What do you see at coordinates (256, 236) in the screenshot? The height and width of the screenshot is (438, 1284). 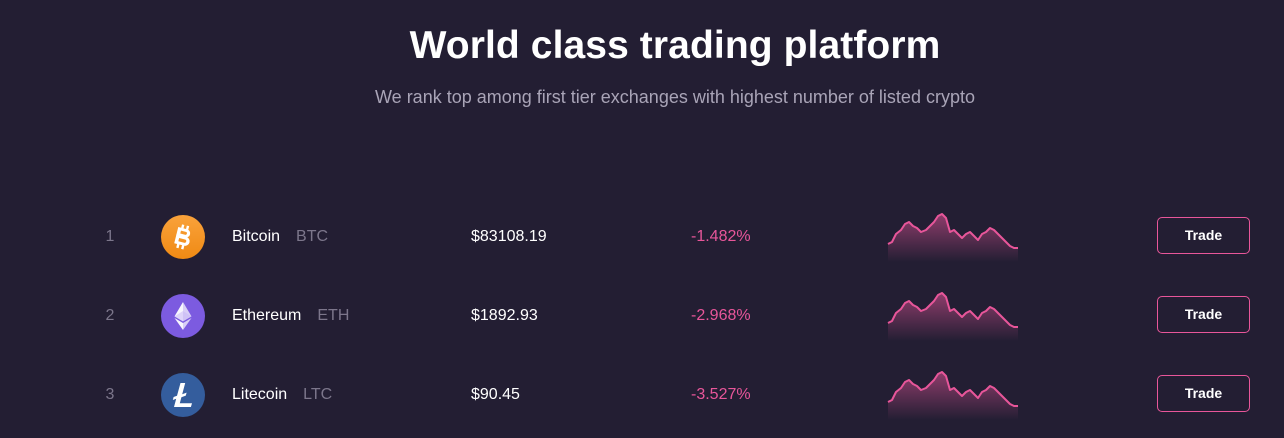 I see `coin-name-label: Bitcoin` at bounding box center [256, 236].